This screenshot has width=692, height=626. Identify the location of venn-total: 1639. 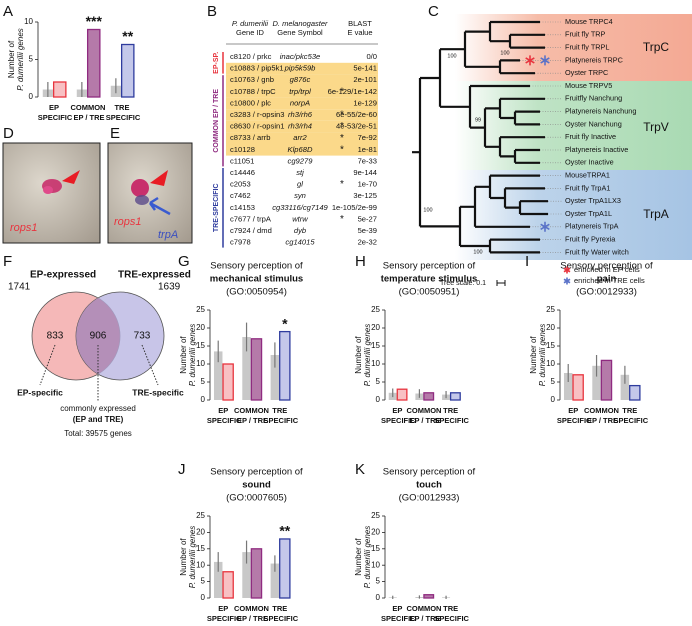
(169, 287).